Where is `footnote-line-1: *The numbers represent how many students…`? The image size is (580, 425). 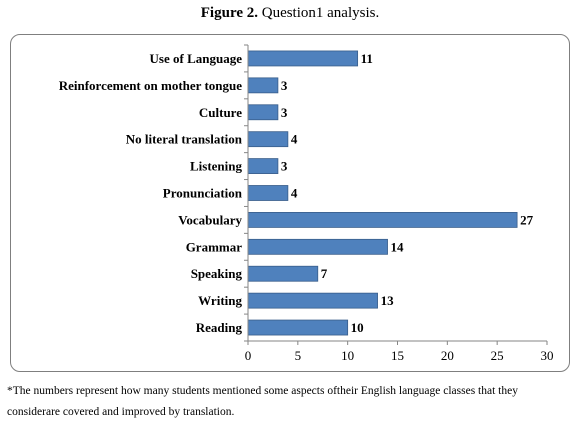 footnote-line-1: *The numbers represent how many students… is located at coordinates (262, 391).